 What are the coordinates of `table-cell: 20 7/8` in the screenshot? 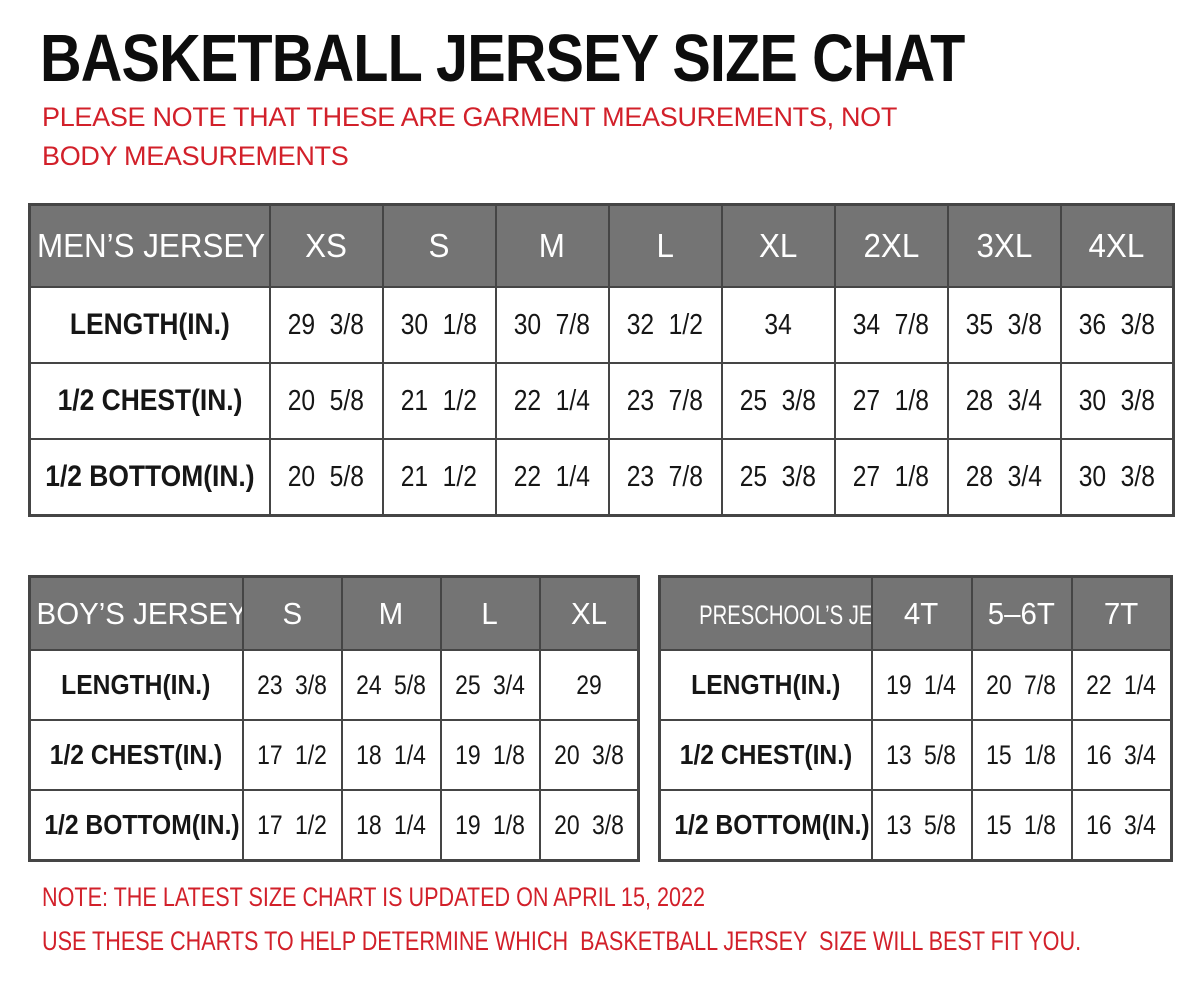 It's located at (1021, 685).